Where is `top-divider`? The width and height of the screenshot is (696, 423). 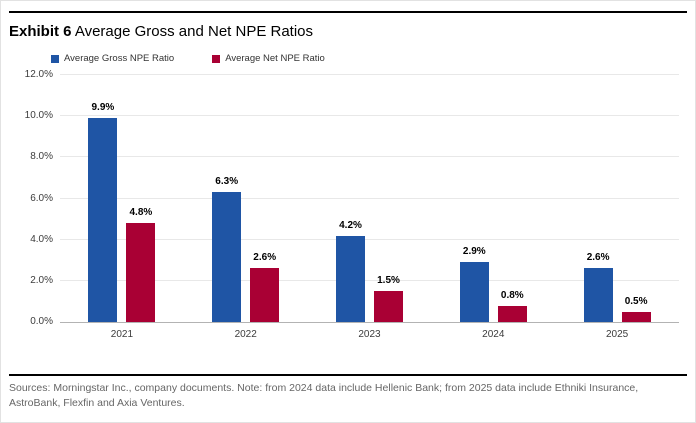
top-divider is located at coordinates (348, 12).